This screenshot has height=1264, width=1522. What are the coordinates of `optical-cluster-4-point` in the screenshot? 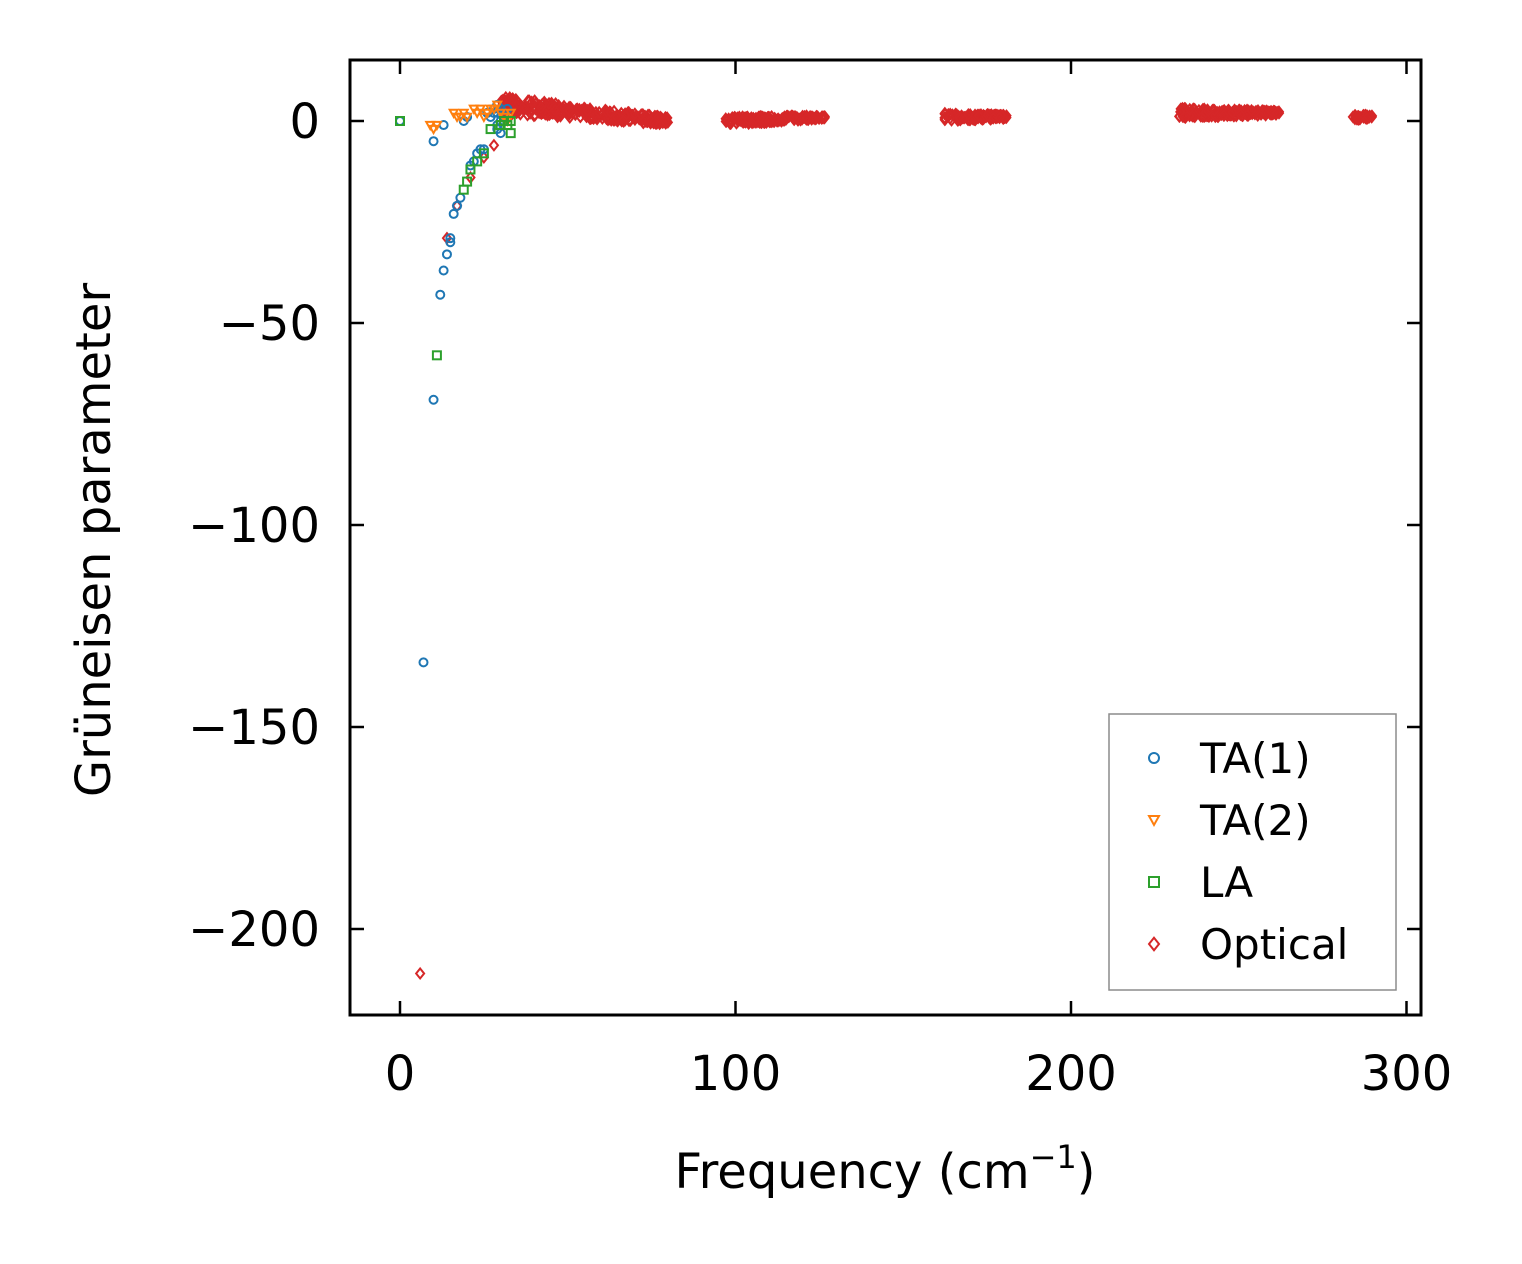 It's located at (1367, 118).